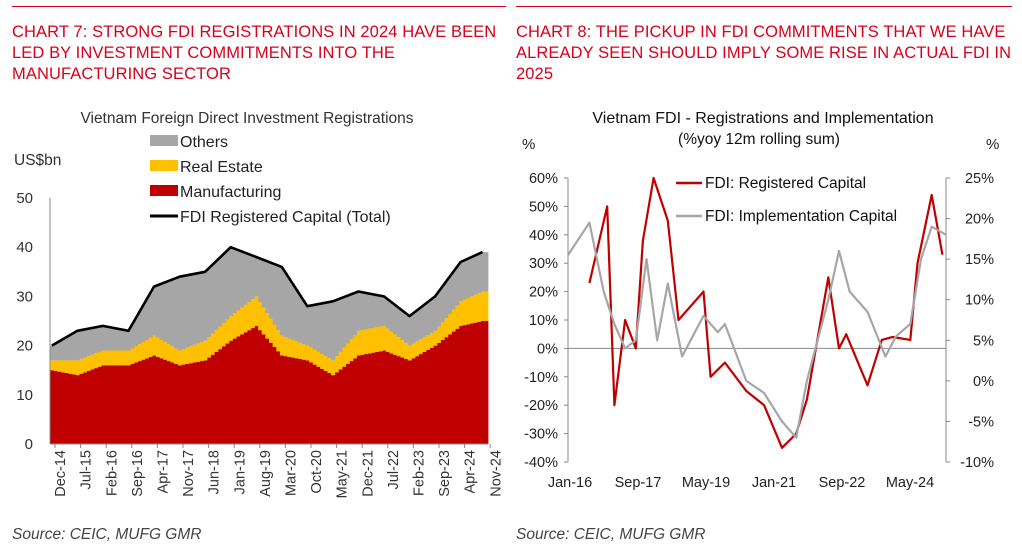 The height and width of the screenshot is (555, 1022). I want to click on chart8-ytick-left-40: 40%, so click(543, 236).